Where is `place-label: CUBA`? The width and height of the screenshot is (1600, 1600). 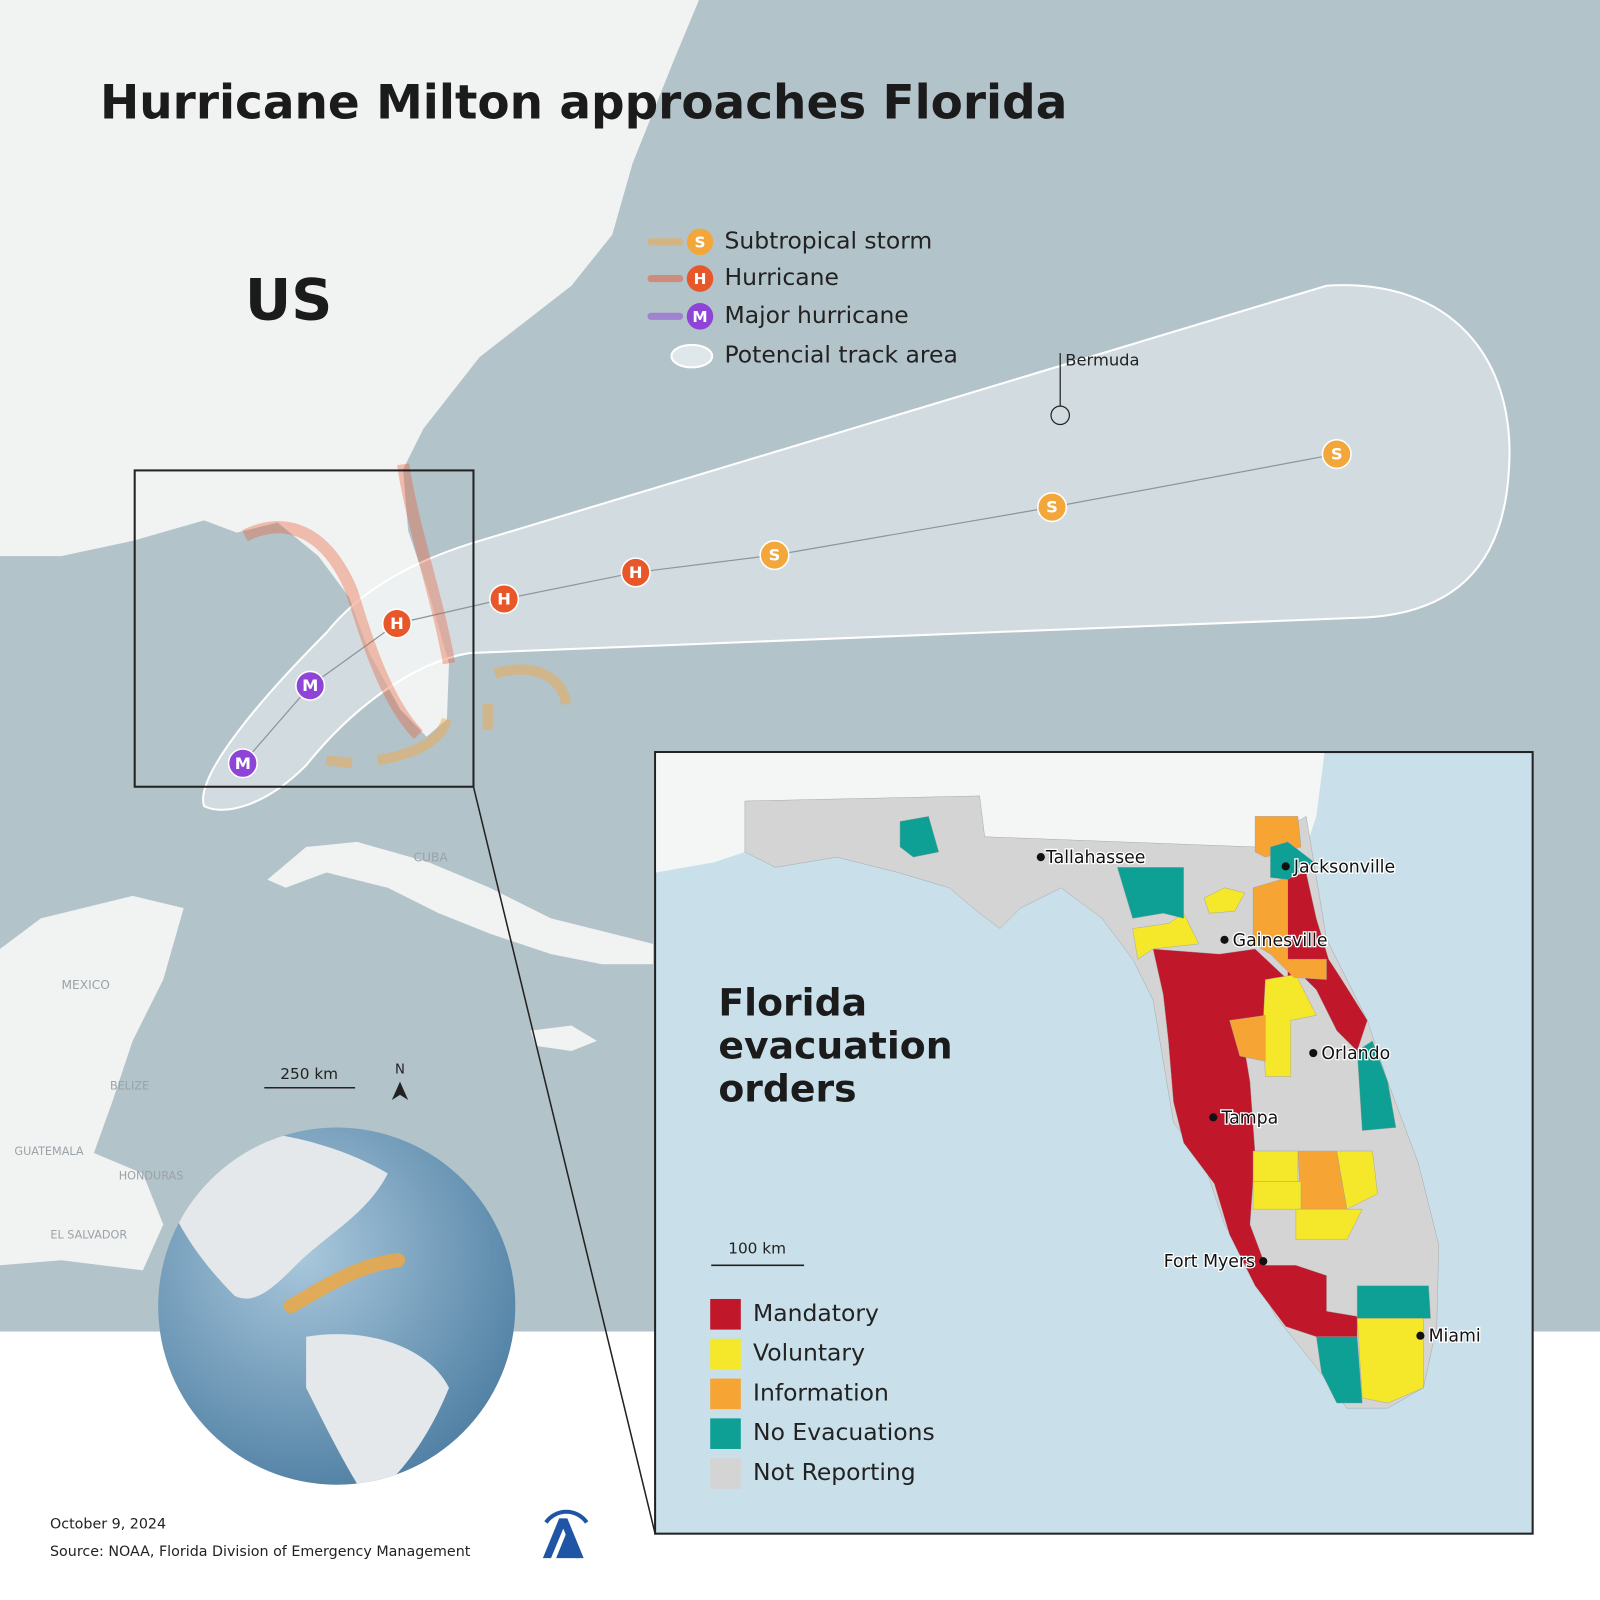
place-label: CUBA is located at coordinates (430, 858).